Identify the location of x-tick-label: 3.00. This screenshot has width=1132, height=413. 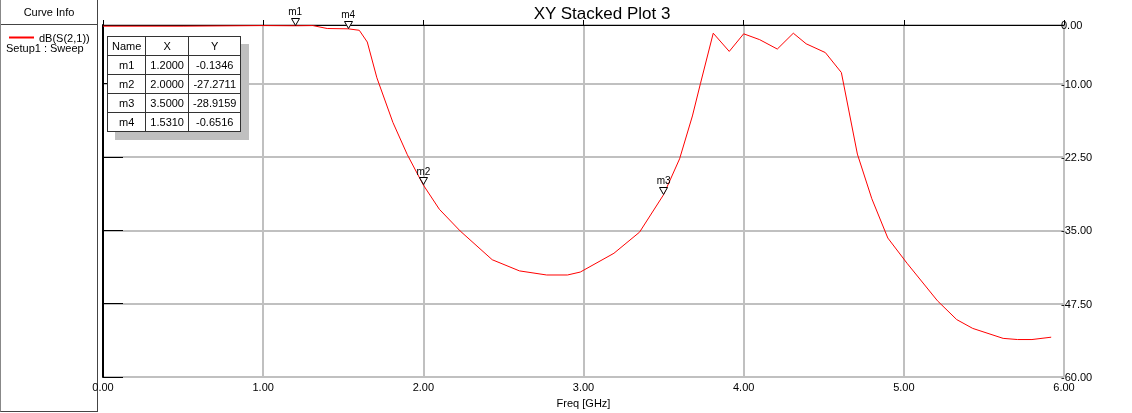
(583, 386).